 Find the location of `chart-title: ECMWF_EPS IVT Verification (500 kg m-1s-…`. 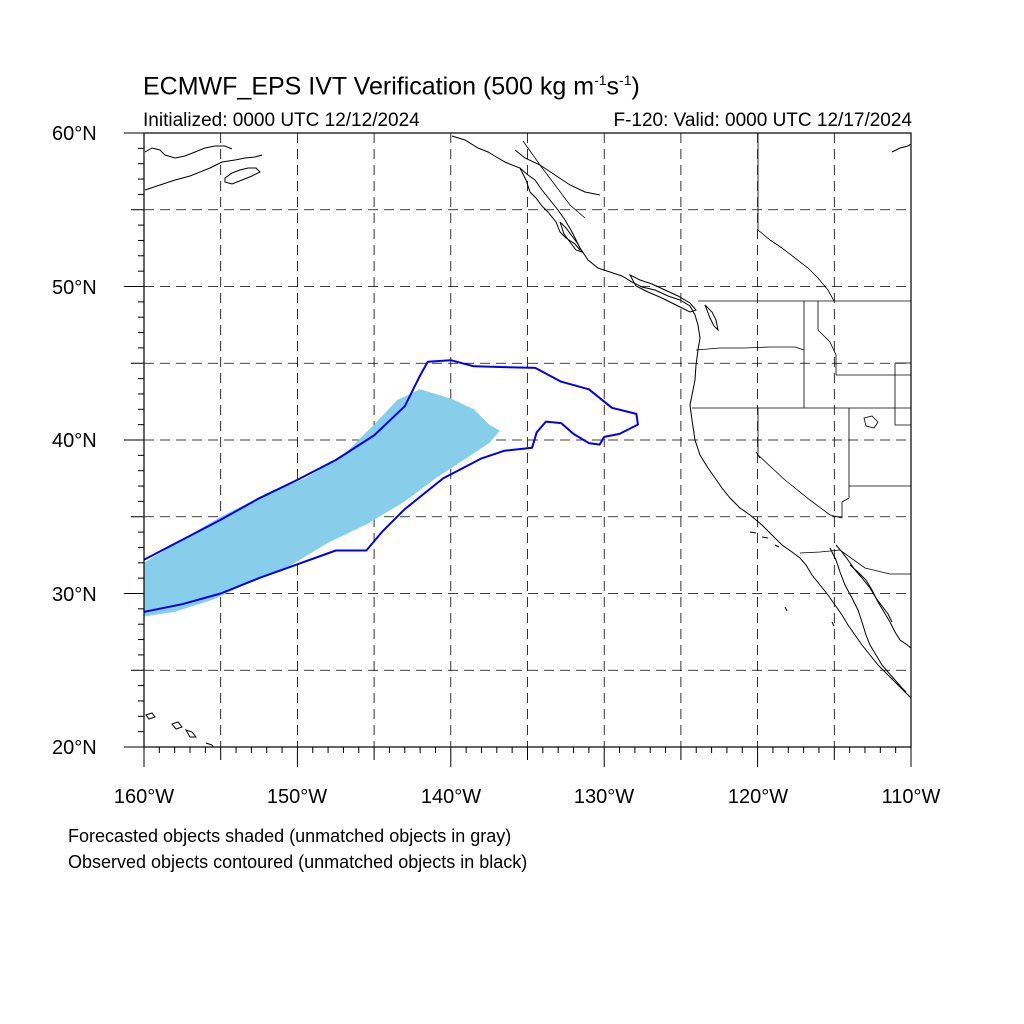

chart-title: ECMWF_EPS IVT Verification (500 kg m-1s-… is located at coordinates (391, 86).